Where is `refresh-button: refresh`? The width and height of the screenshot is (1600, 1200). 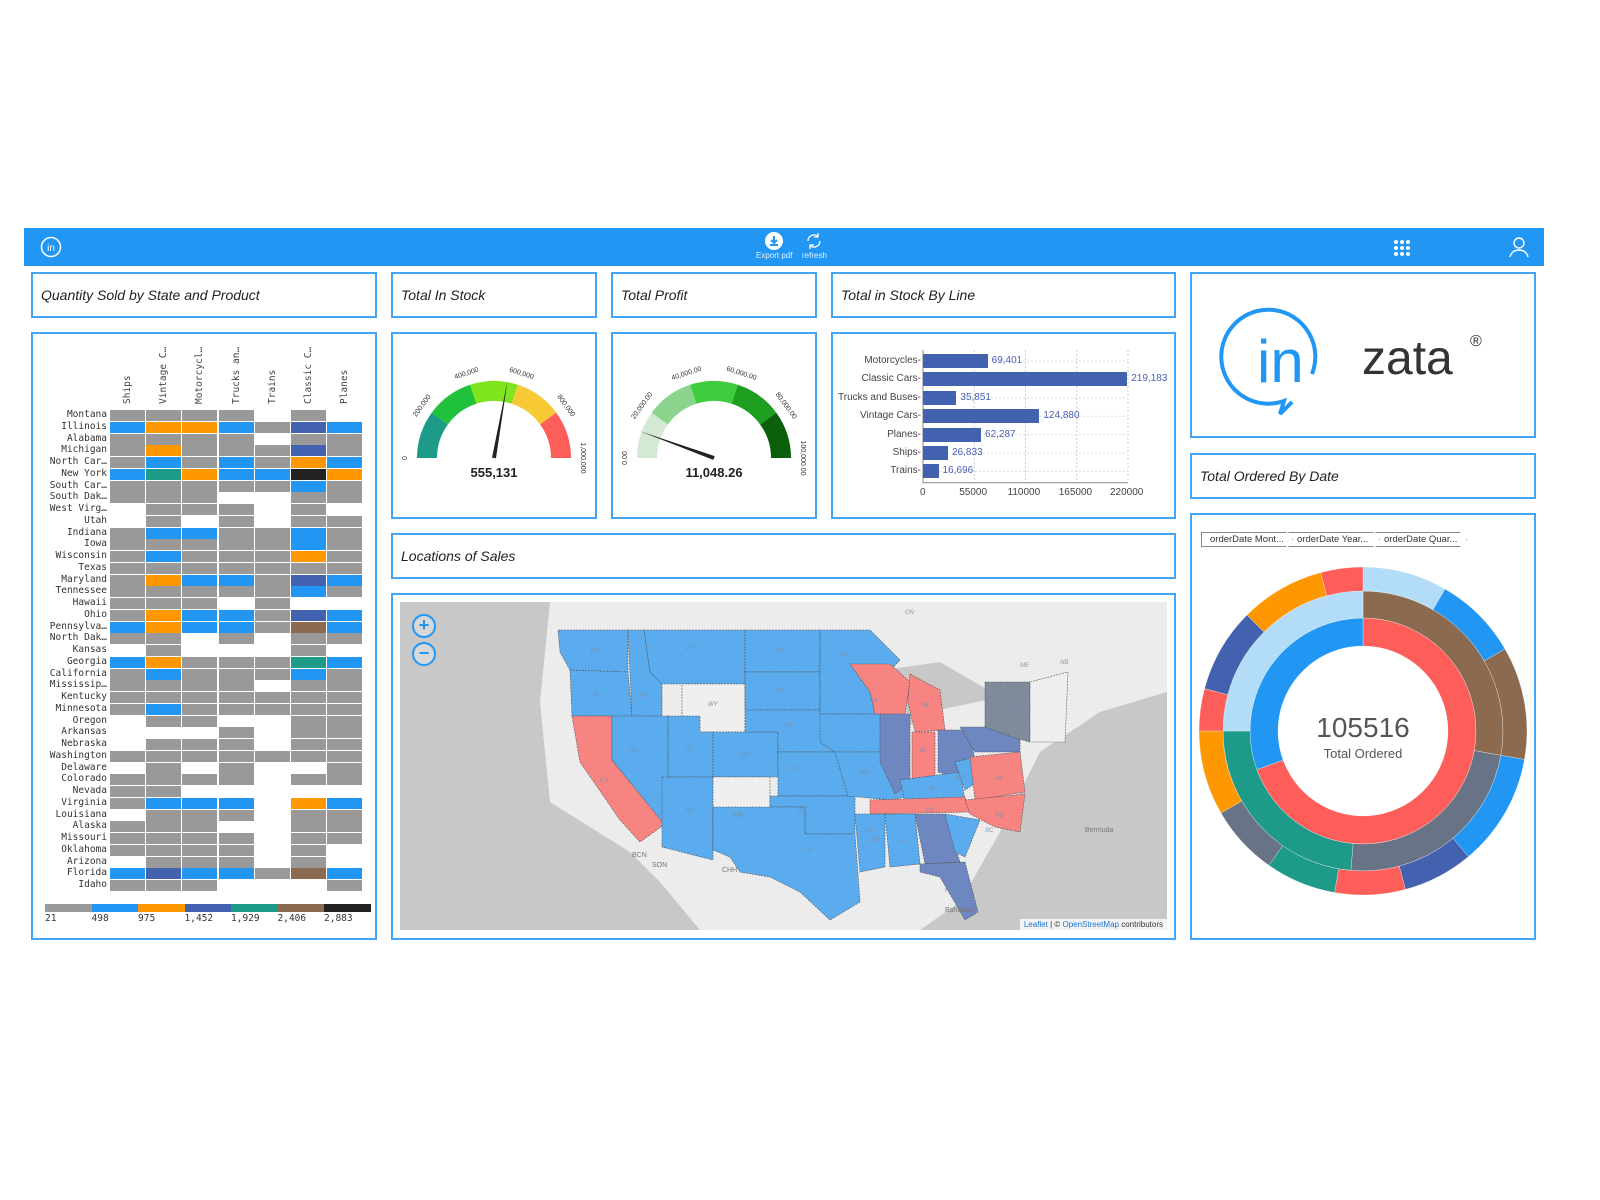
refresh-button: refresh is located at coordinates (814, 245).